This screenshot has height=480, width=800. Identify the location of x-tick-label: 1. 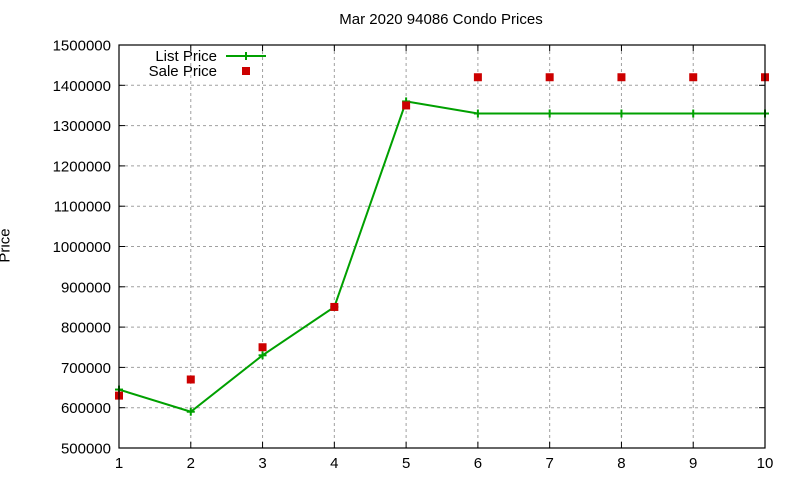
(119, 463).